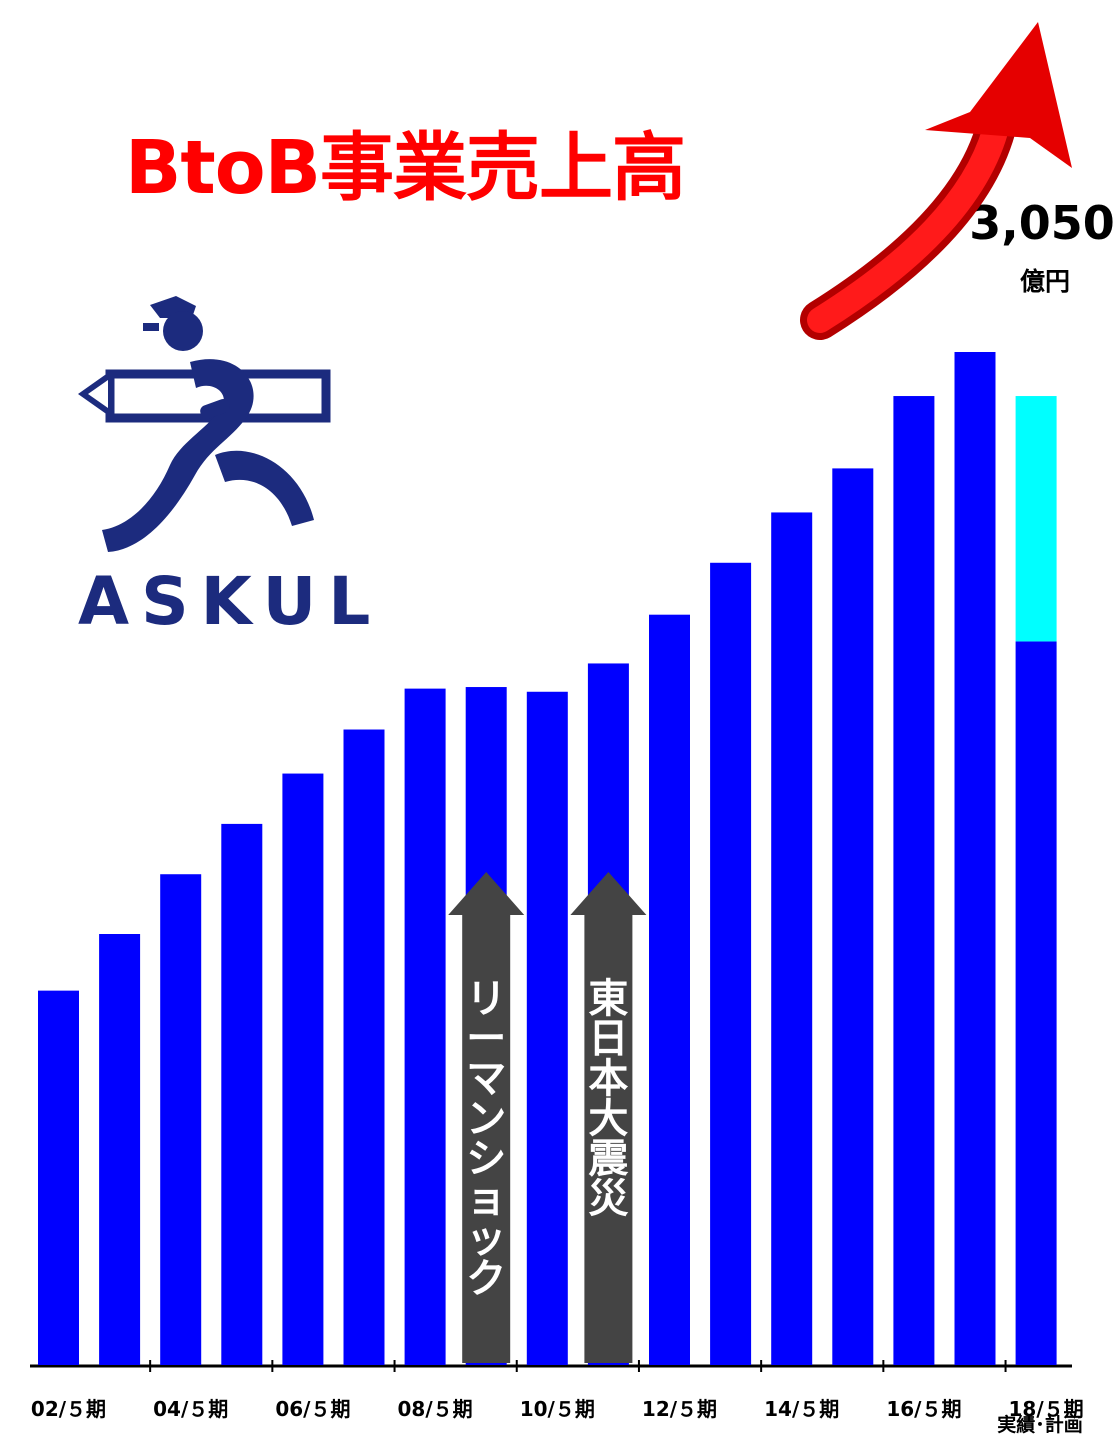 This screenshot has width=1119, height=1440. I want to click on bar-05/5期, so click(242, 1094).